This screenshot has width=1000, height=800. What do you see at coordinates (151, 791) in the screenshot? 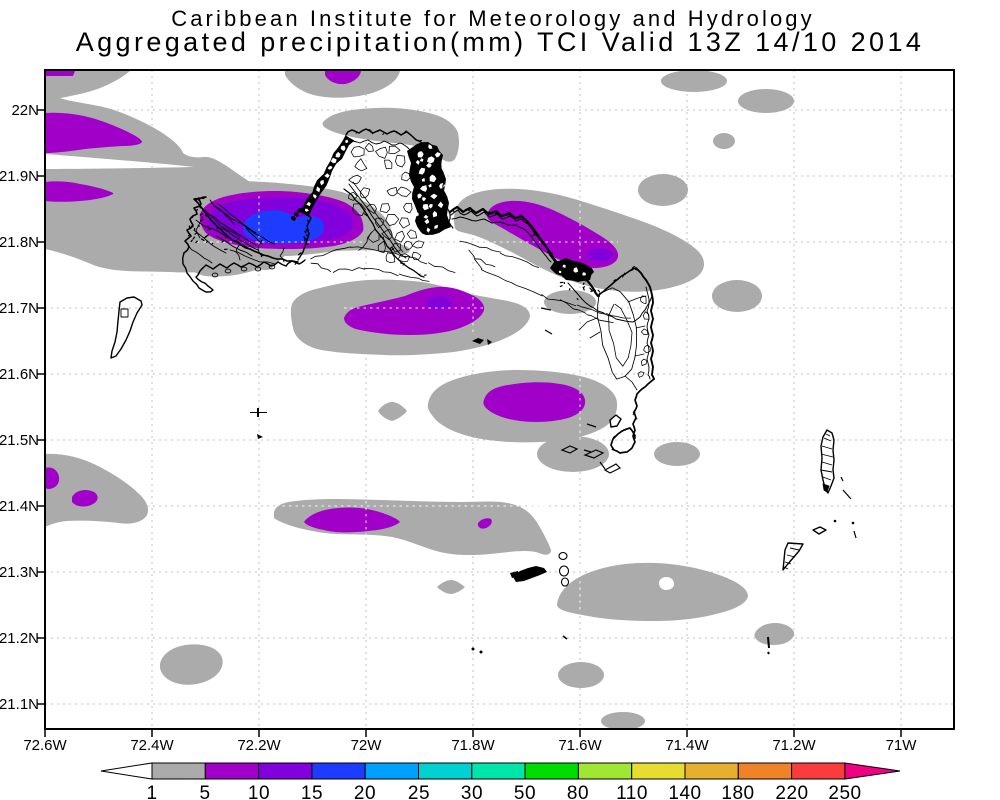
I see `svg-text: 1` at bounding box center [151, 791].